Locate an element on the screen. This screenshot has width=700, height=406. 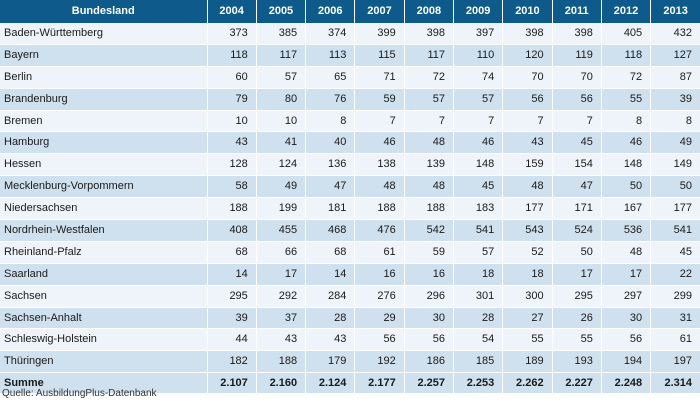
table-cell: 136 is located at coordinates (330, 165).